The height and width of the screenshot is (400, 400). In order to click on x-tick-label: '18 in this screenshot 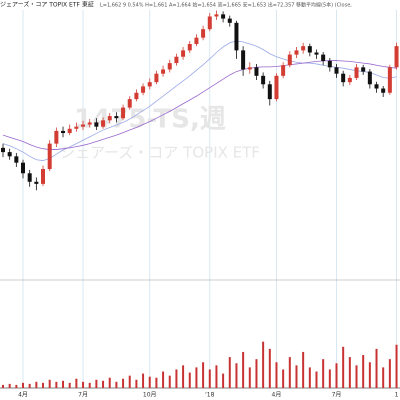, I will do `click(209, 395)`.